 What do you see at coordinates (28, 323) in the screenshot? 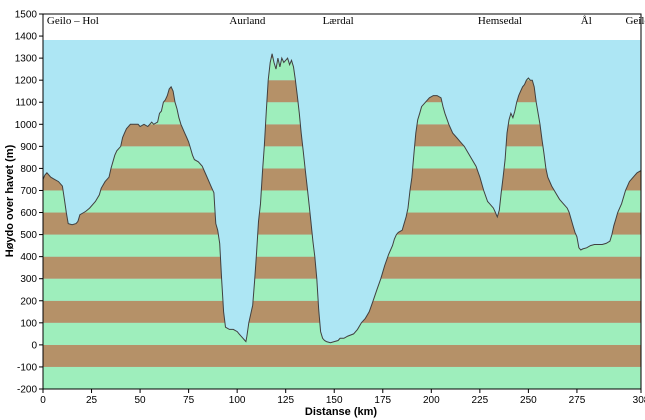
I see `y-tick-label: 100` at bounding box center [28, 323].